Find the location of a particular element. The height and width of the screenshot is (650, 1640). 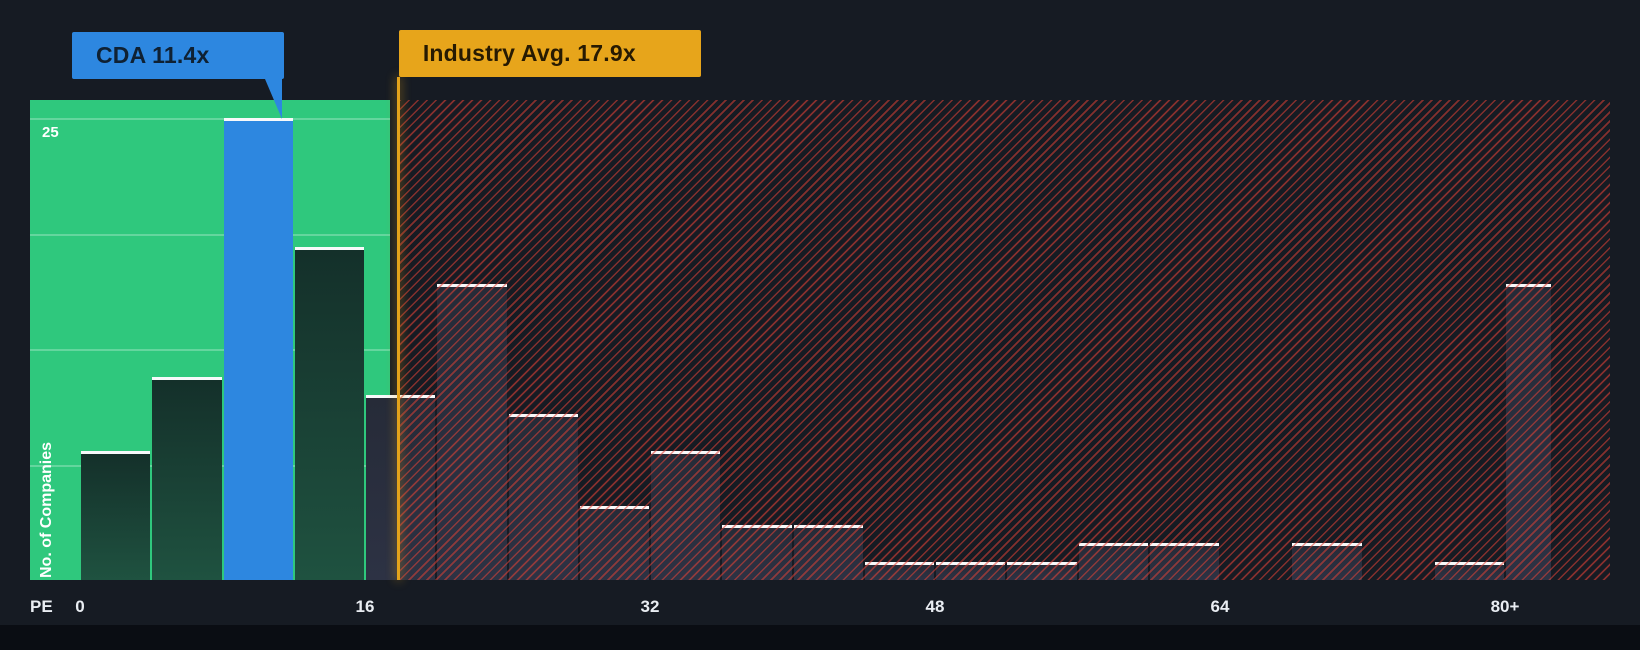

bottom-bar is located at coordinates (820, 637).